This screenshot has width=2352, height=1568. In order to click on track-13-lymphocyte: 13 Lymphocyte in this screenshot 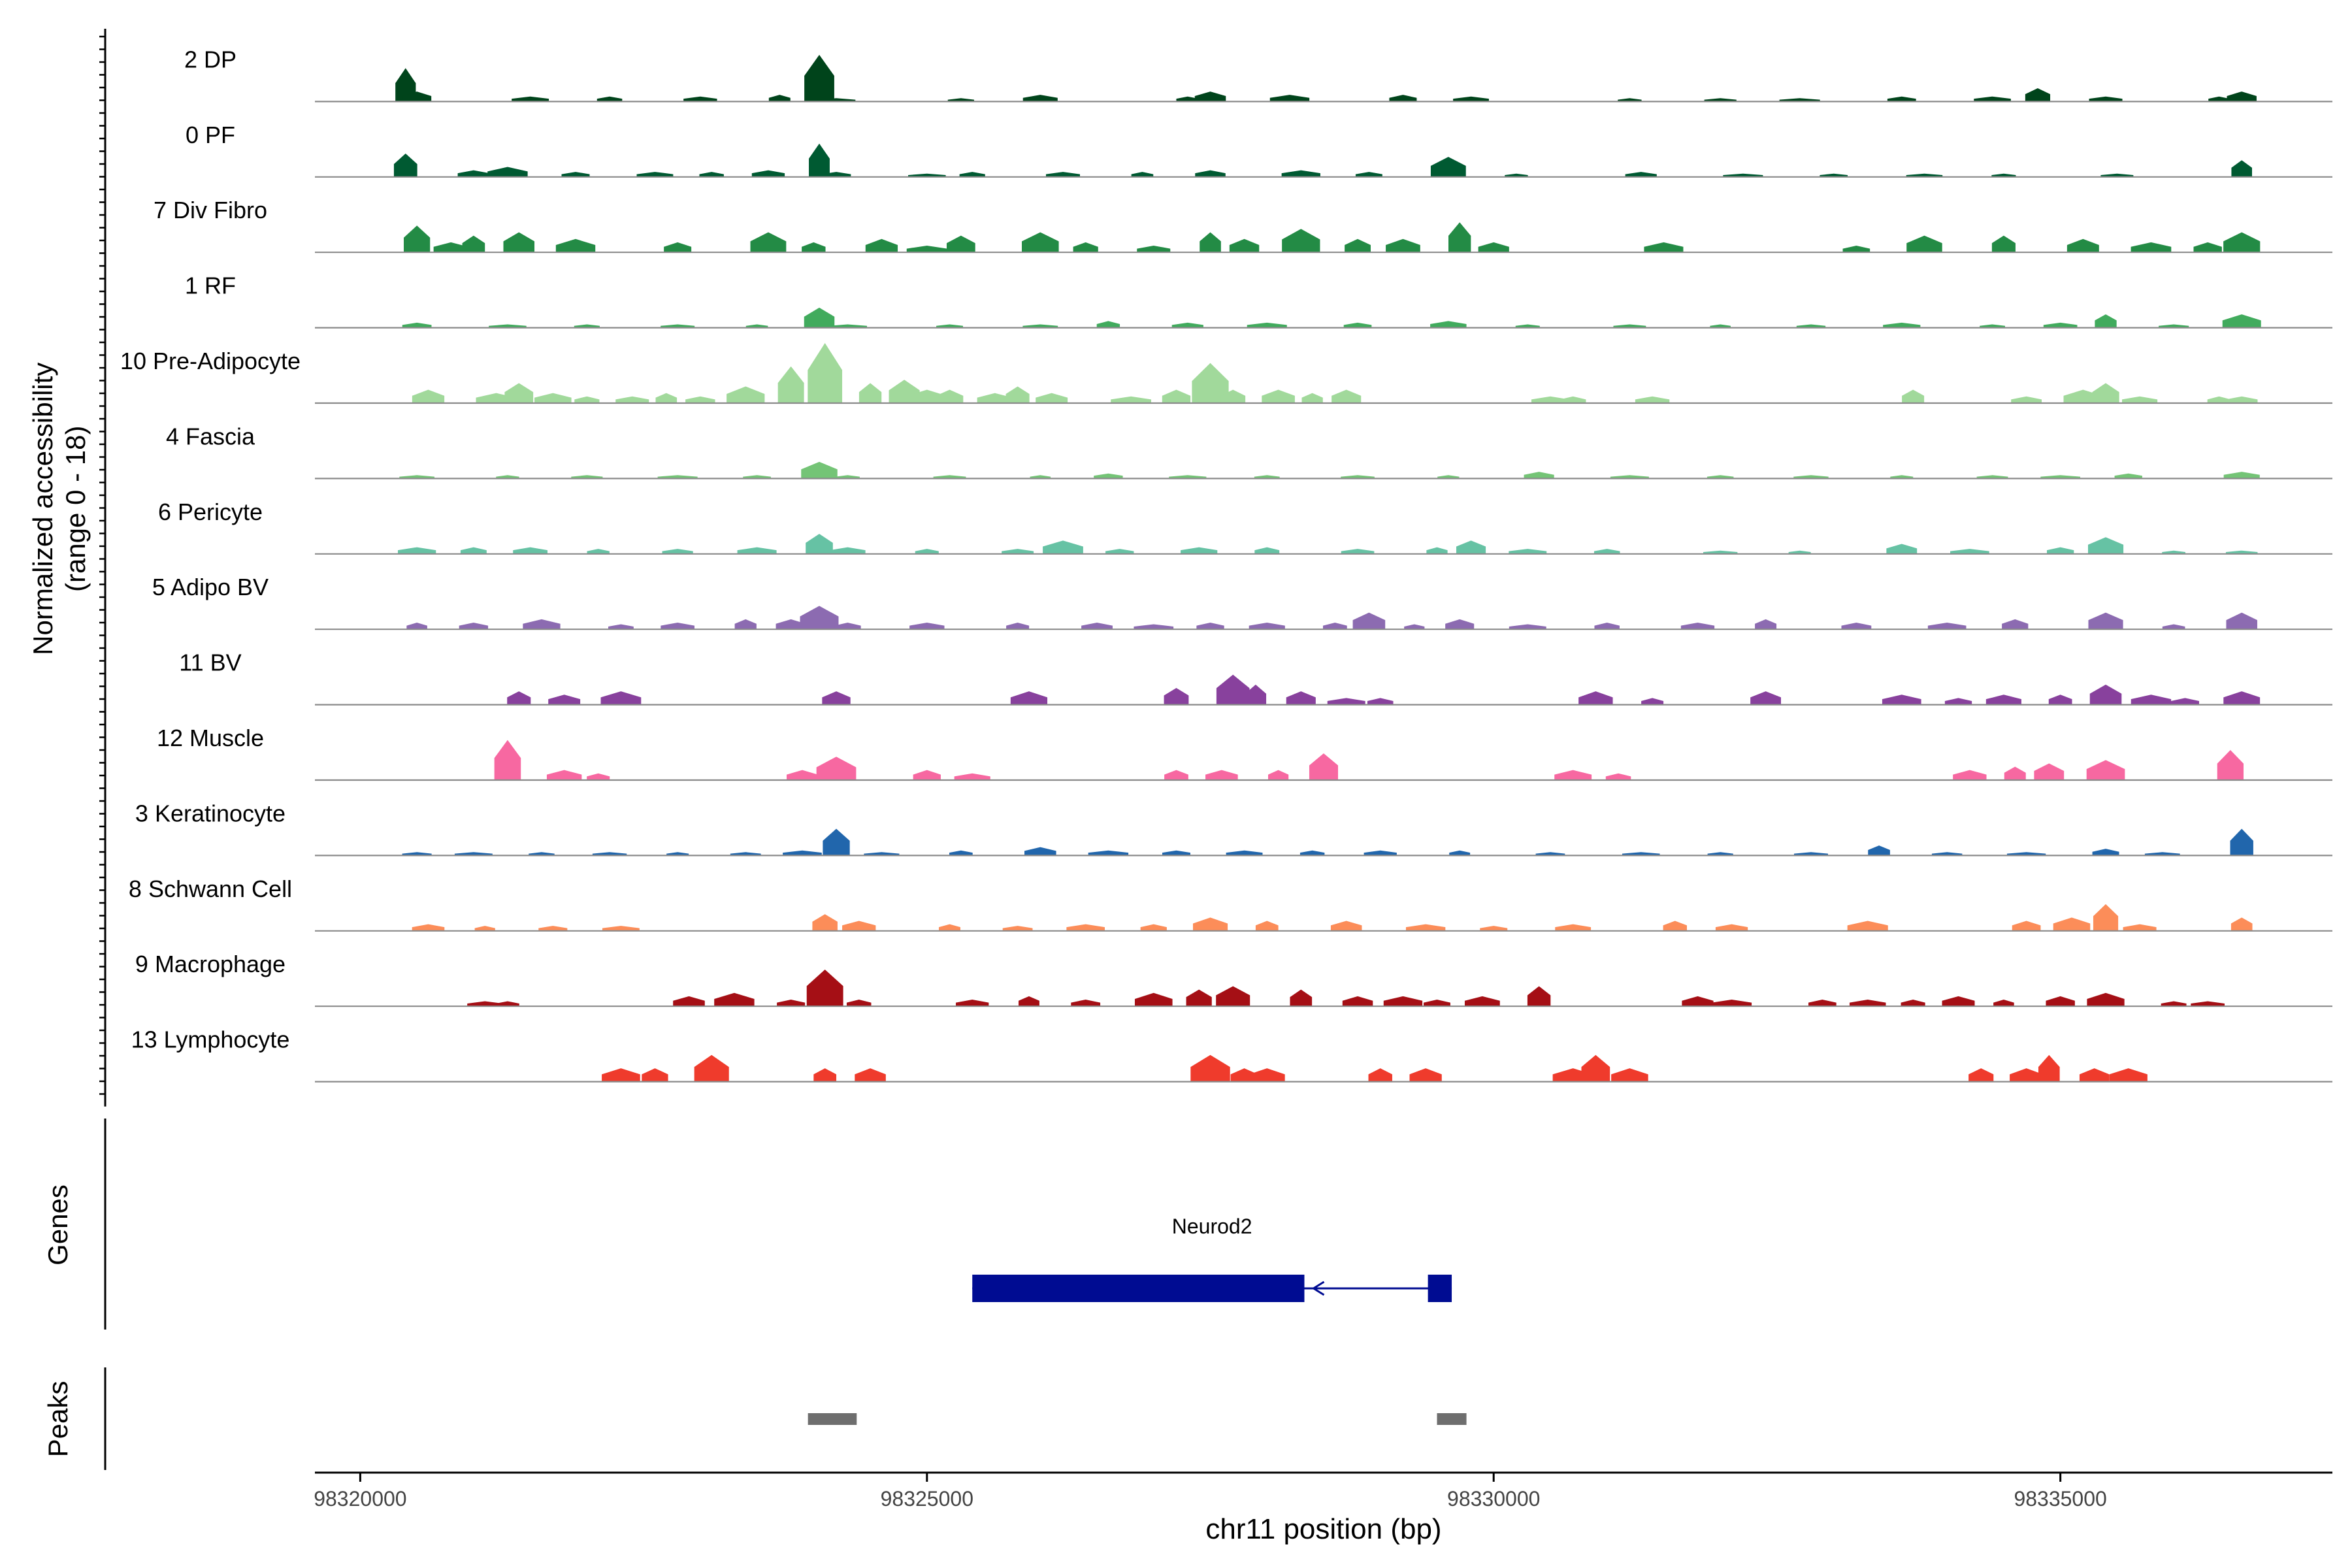, I will do `click(1231, 1054)`.